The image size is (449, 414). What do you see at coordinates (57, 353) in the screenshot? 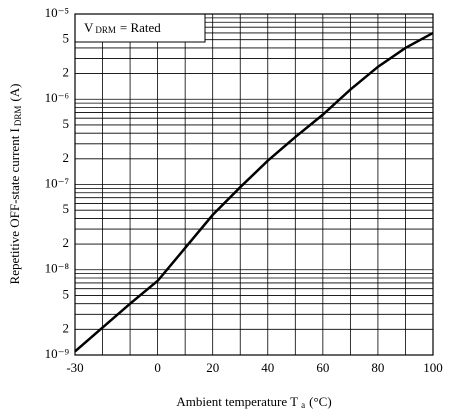
I see `y-tick-label: 10⁻⁹` at bounding box center [57, 353].